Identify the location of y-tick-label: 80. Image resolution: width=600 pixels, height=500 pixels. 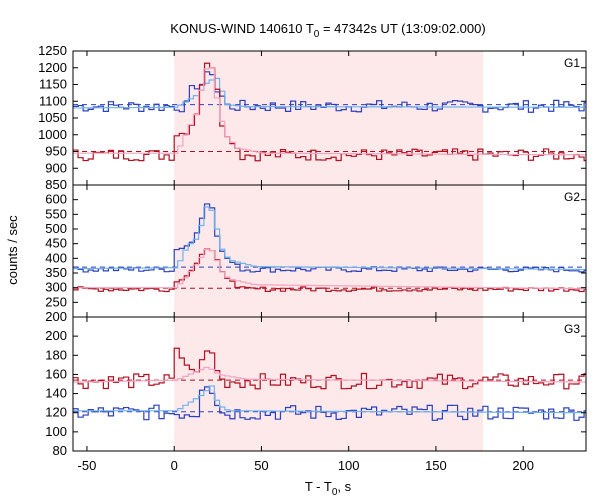
(60, 450).